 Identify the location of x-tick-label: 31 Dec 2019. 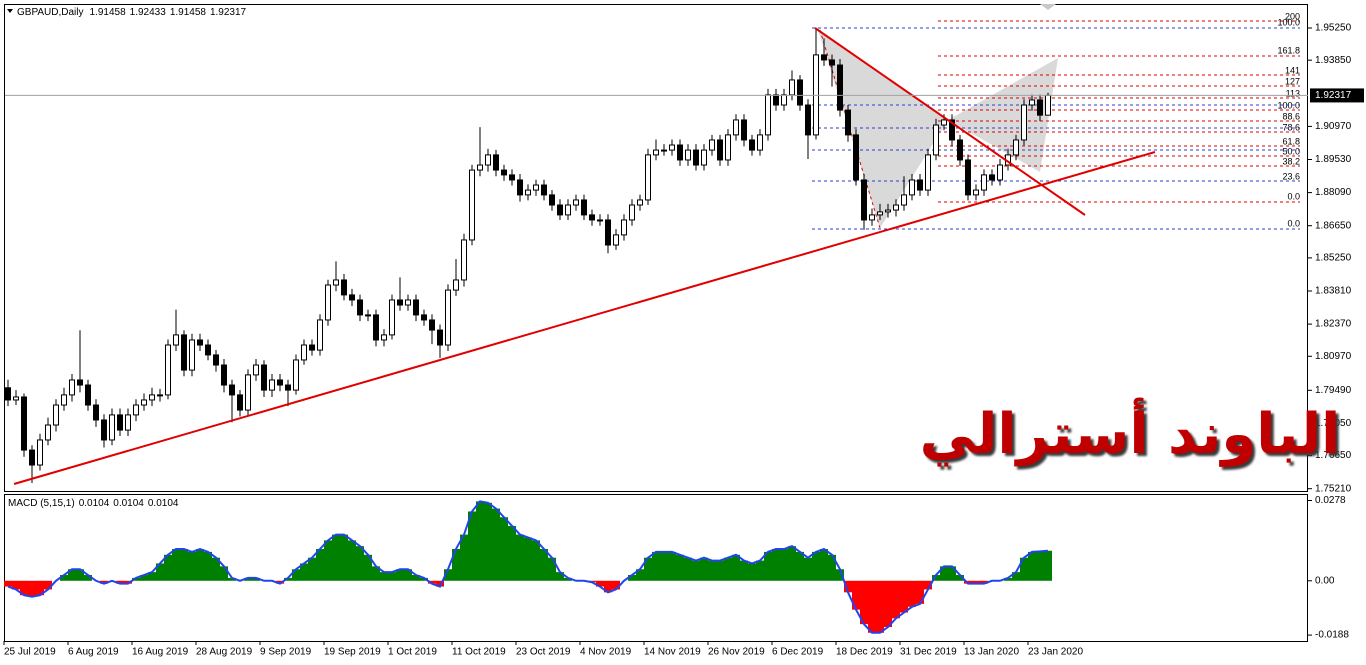
(928, 652).